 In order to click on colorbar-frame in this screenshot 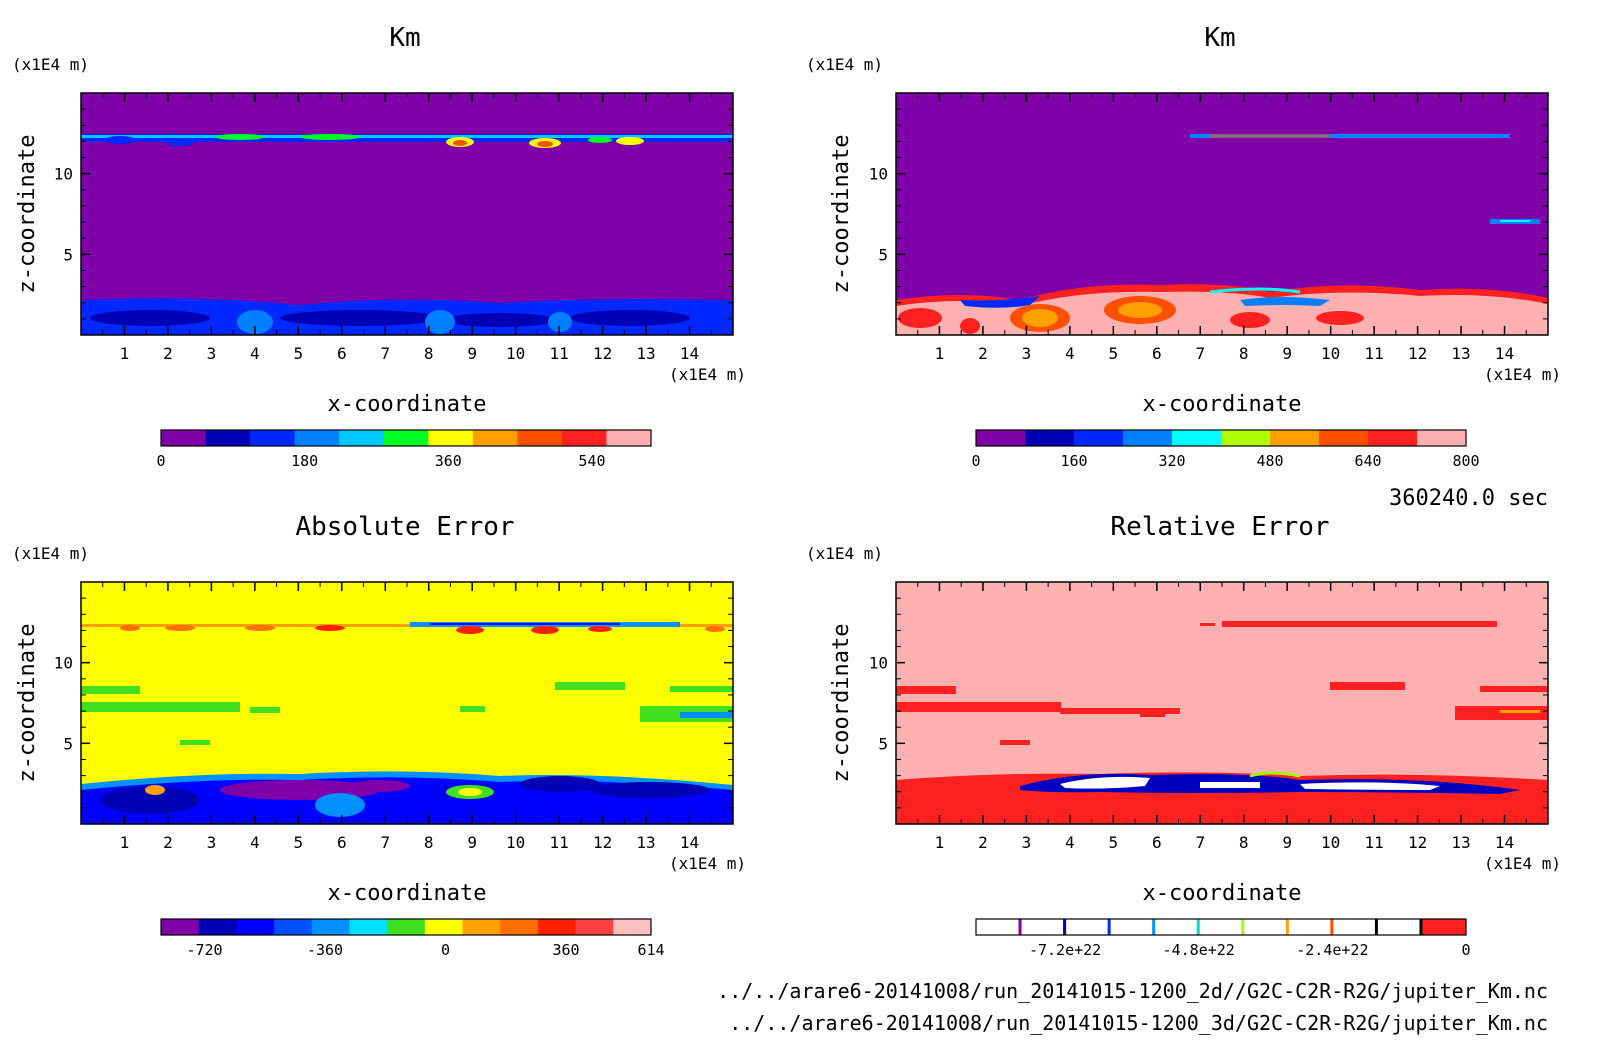, I will do `click(406, 438)`.